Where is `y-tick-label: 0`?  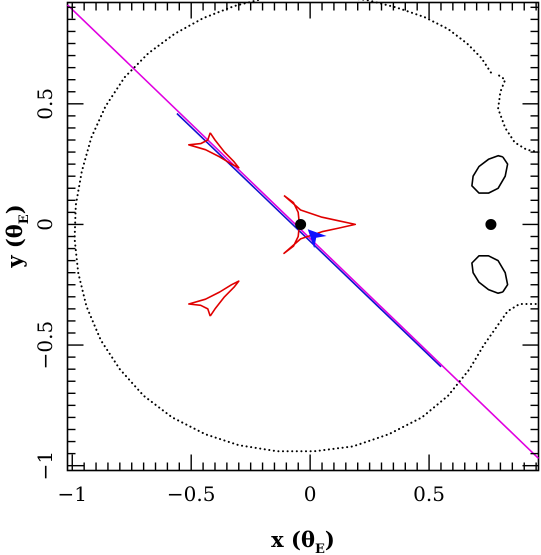
y-tick-label: 0 is located at coordinates (45, 224).